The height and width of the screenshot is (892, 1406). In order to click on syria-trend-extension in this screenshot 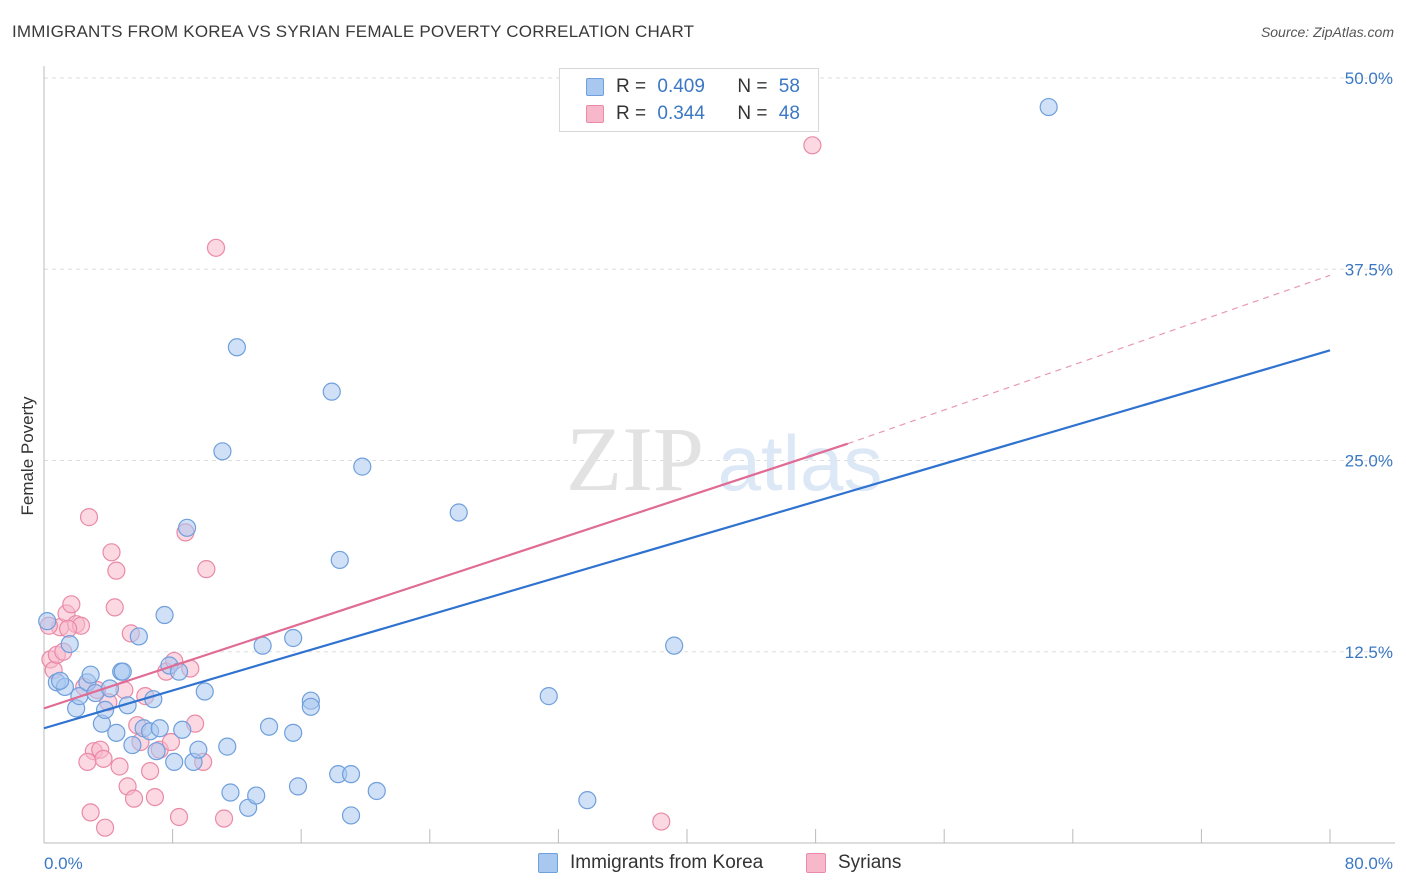, I will do `click(1089, 359)`.